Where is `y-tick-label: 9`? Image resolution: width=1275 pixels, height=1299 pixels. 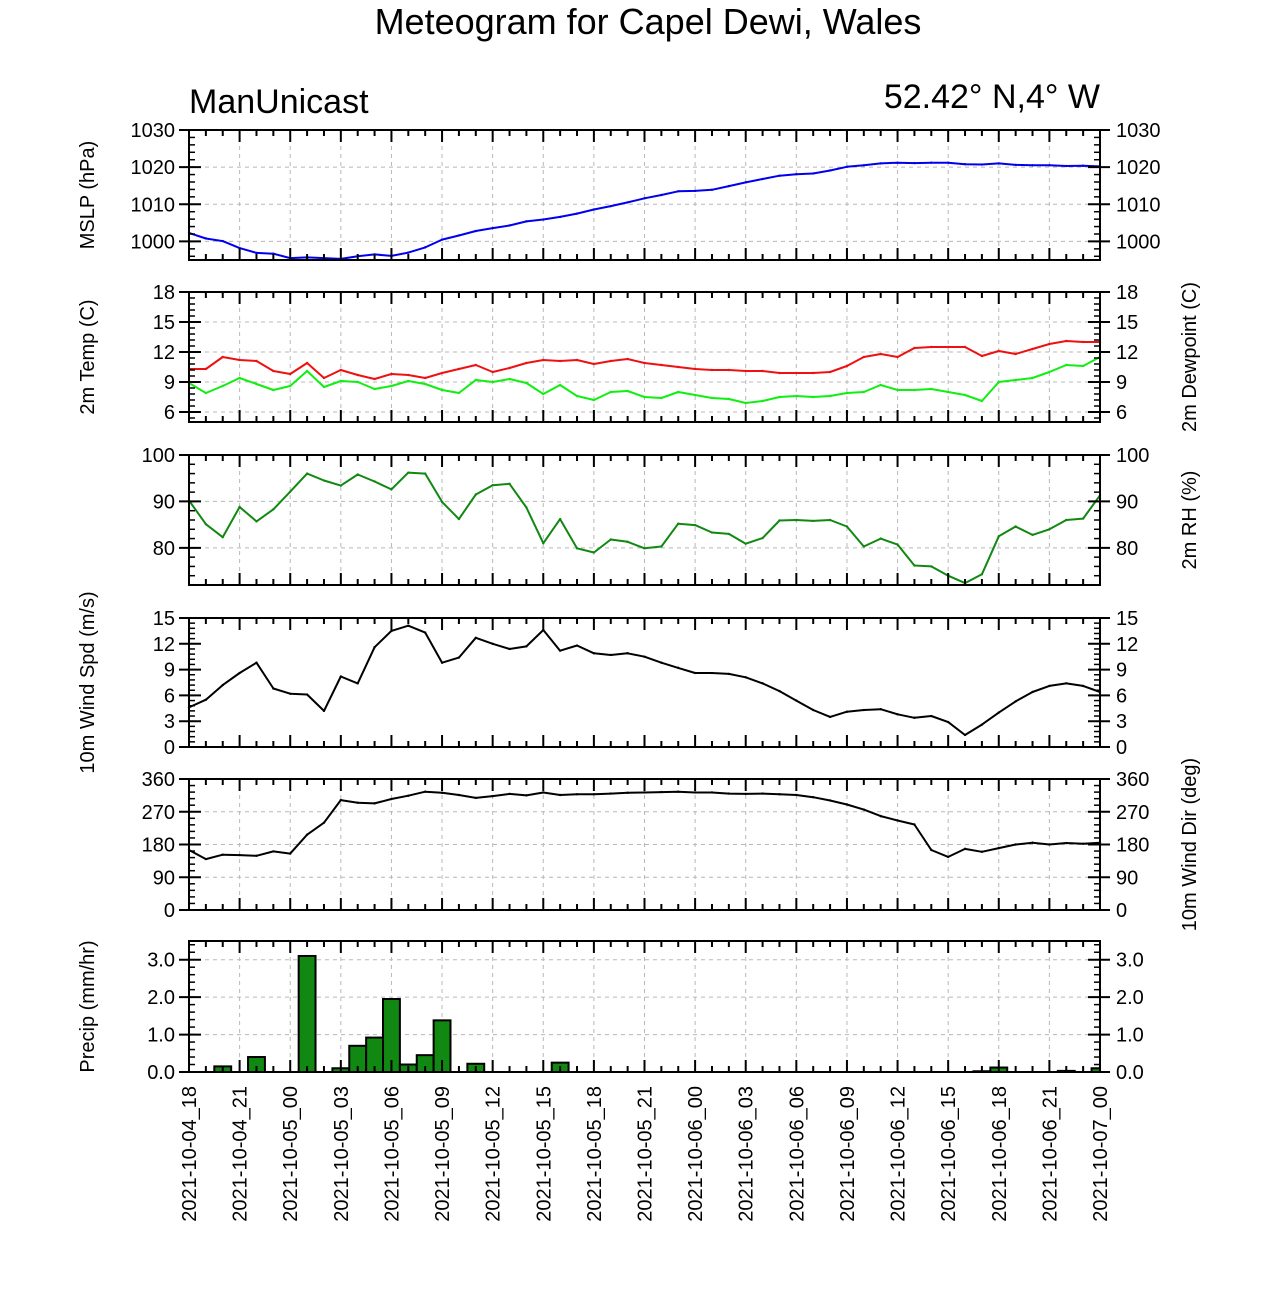
y-tick-label: 9 is located at coordinates (169, 671).